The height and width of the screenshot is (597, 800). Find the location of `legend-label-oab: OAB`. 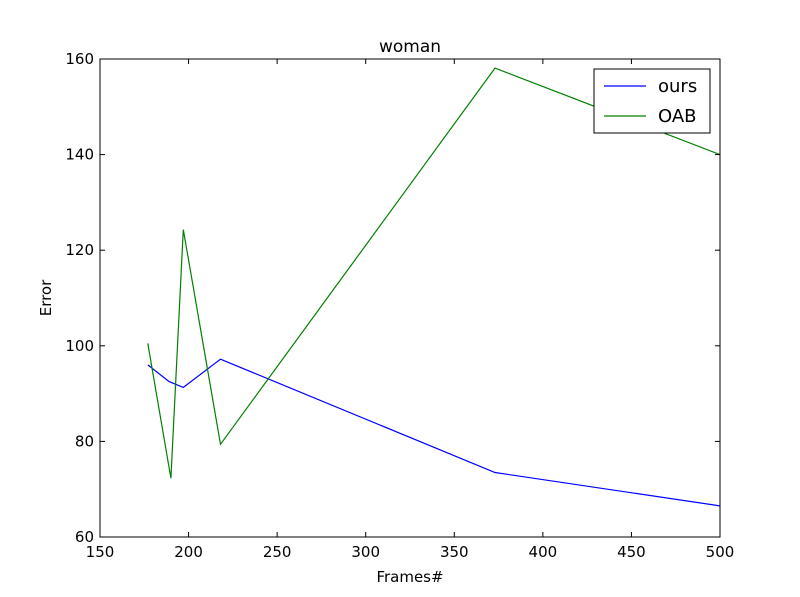

legend-label-oab: OAB is located at coordinates (677, 116).